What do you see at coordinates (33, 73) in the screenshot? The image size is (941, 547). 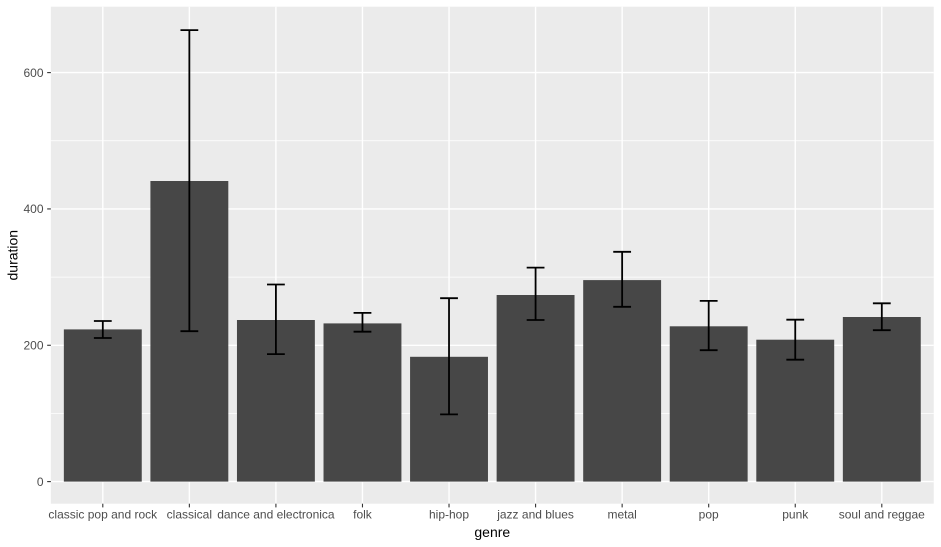 I see `svg-text: 600` at bounding box center [33, 73].